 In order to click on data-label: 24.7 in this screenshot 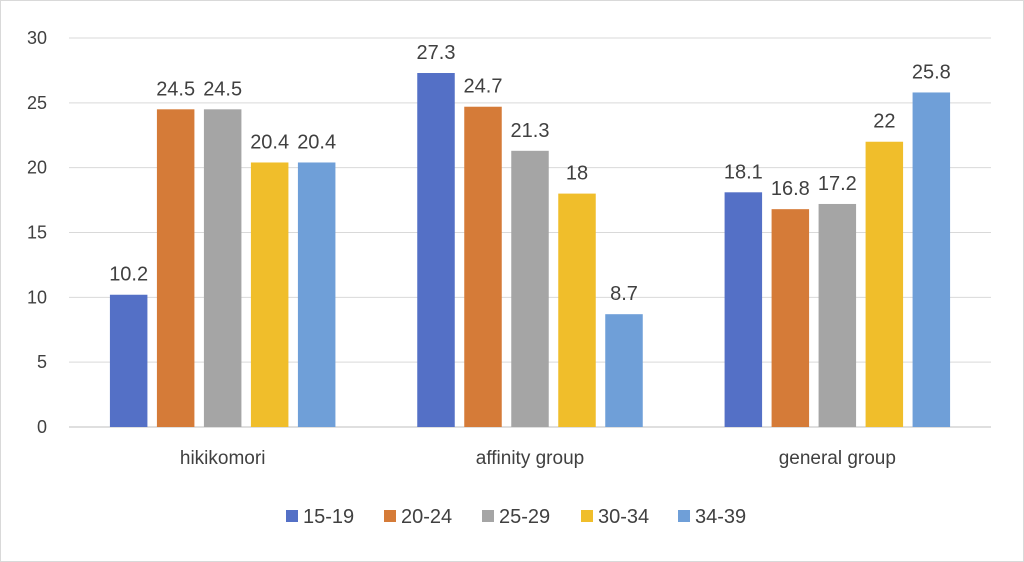, I will do `click(483, 87)`.